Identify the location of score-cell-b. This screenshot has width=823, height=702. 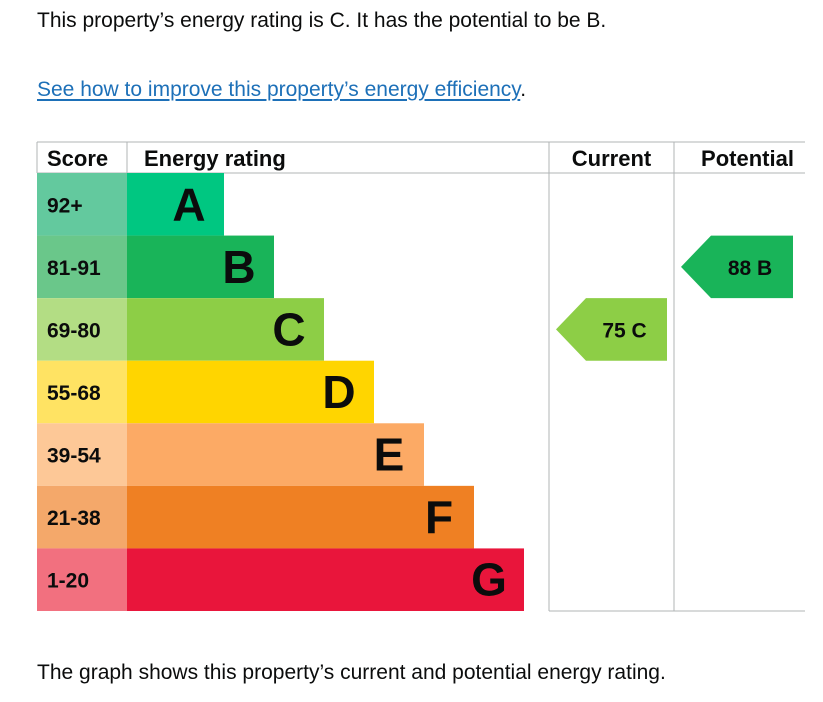
(82, 267).